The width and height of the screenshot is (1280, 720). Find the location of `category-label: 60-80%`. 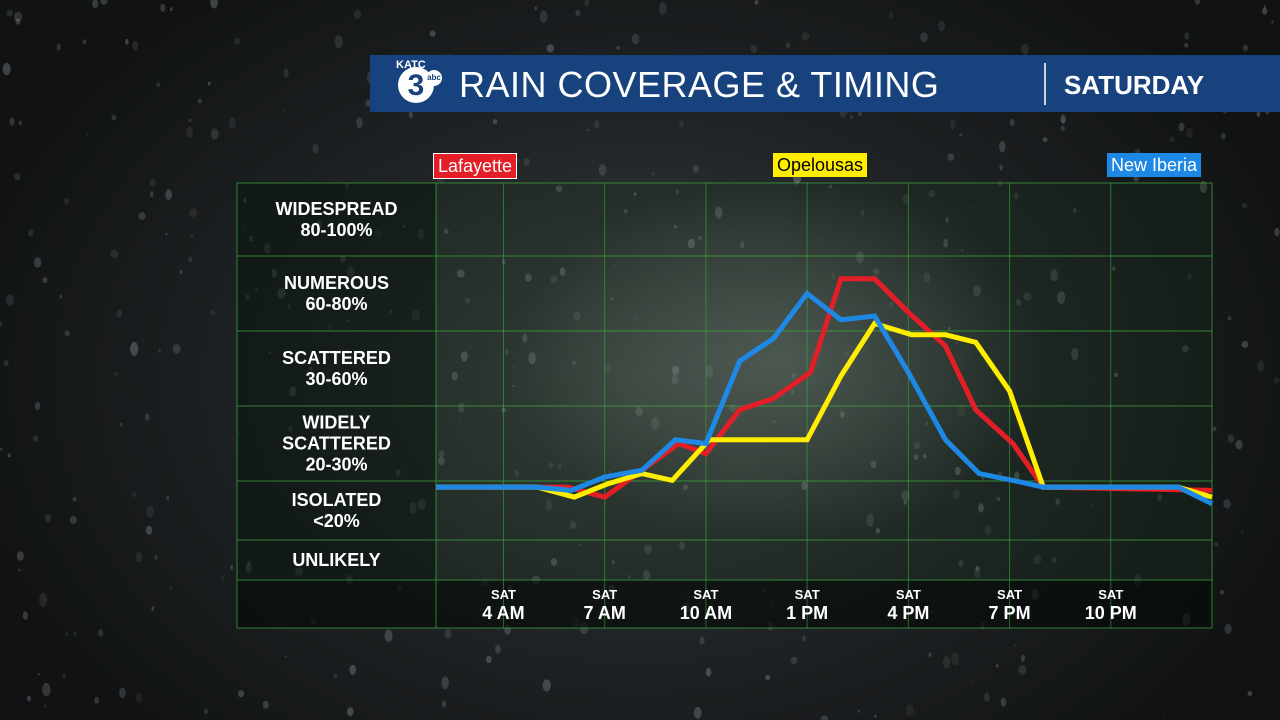

category-label: 60-80% is located at coordinates (336, 304).